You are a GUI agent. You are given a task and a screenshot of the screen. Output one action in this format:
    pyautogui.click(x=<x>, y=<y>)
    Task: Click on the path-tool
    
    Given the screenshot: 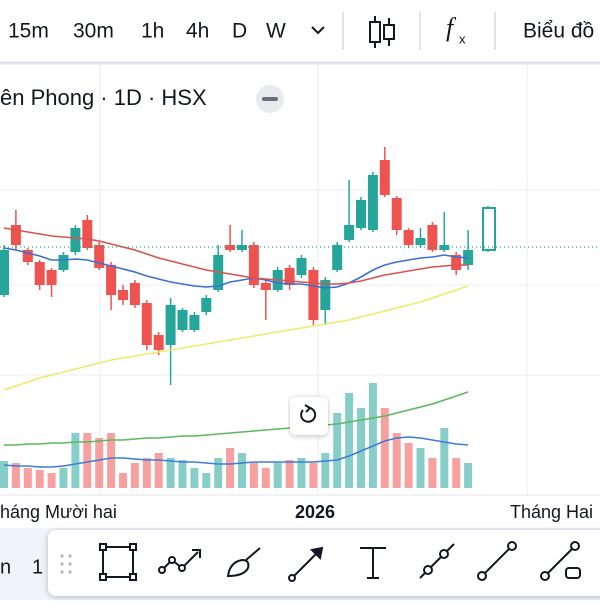 What is the action you would take?
    pyautogui.click(x=179, y=561)
    